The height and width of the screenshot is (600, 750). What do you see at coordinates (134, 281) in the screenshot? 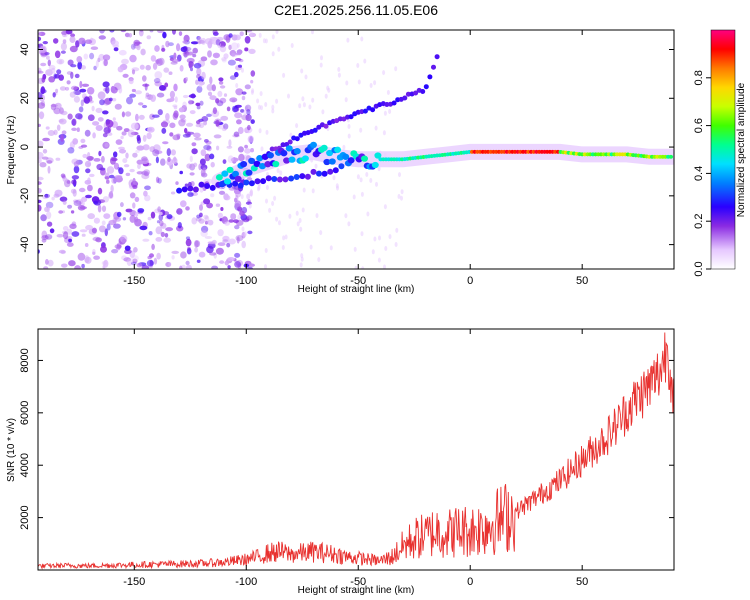
I see `spectrogram-x-tick-label: -150` at bounding box center [134, 281].